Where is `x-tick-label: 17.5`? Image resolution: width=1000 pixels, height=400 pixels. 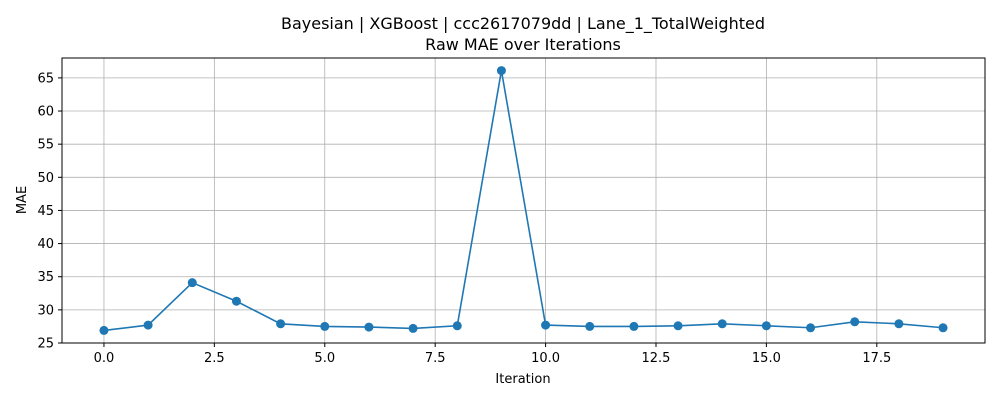
x-tick-label: 17.5 is located at coordinates (876, 358).